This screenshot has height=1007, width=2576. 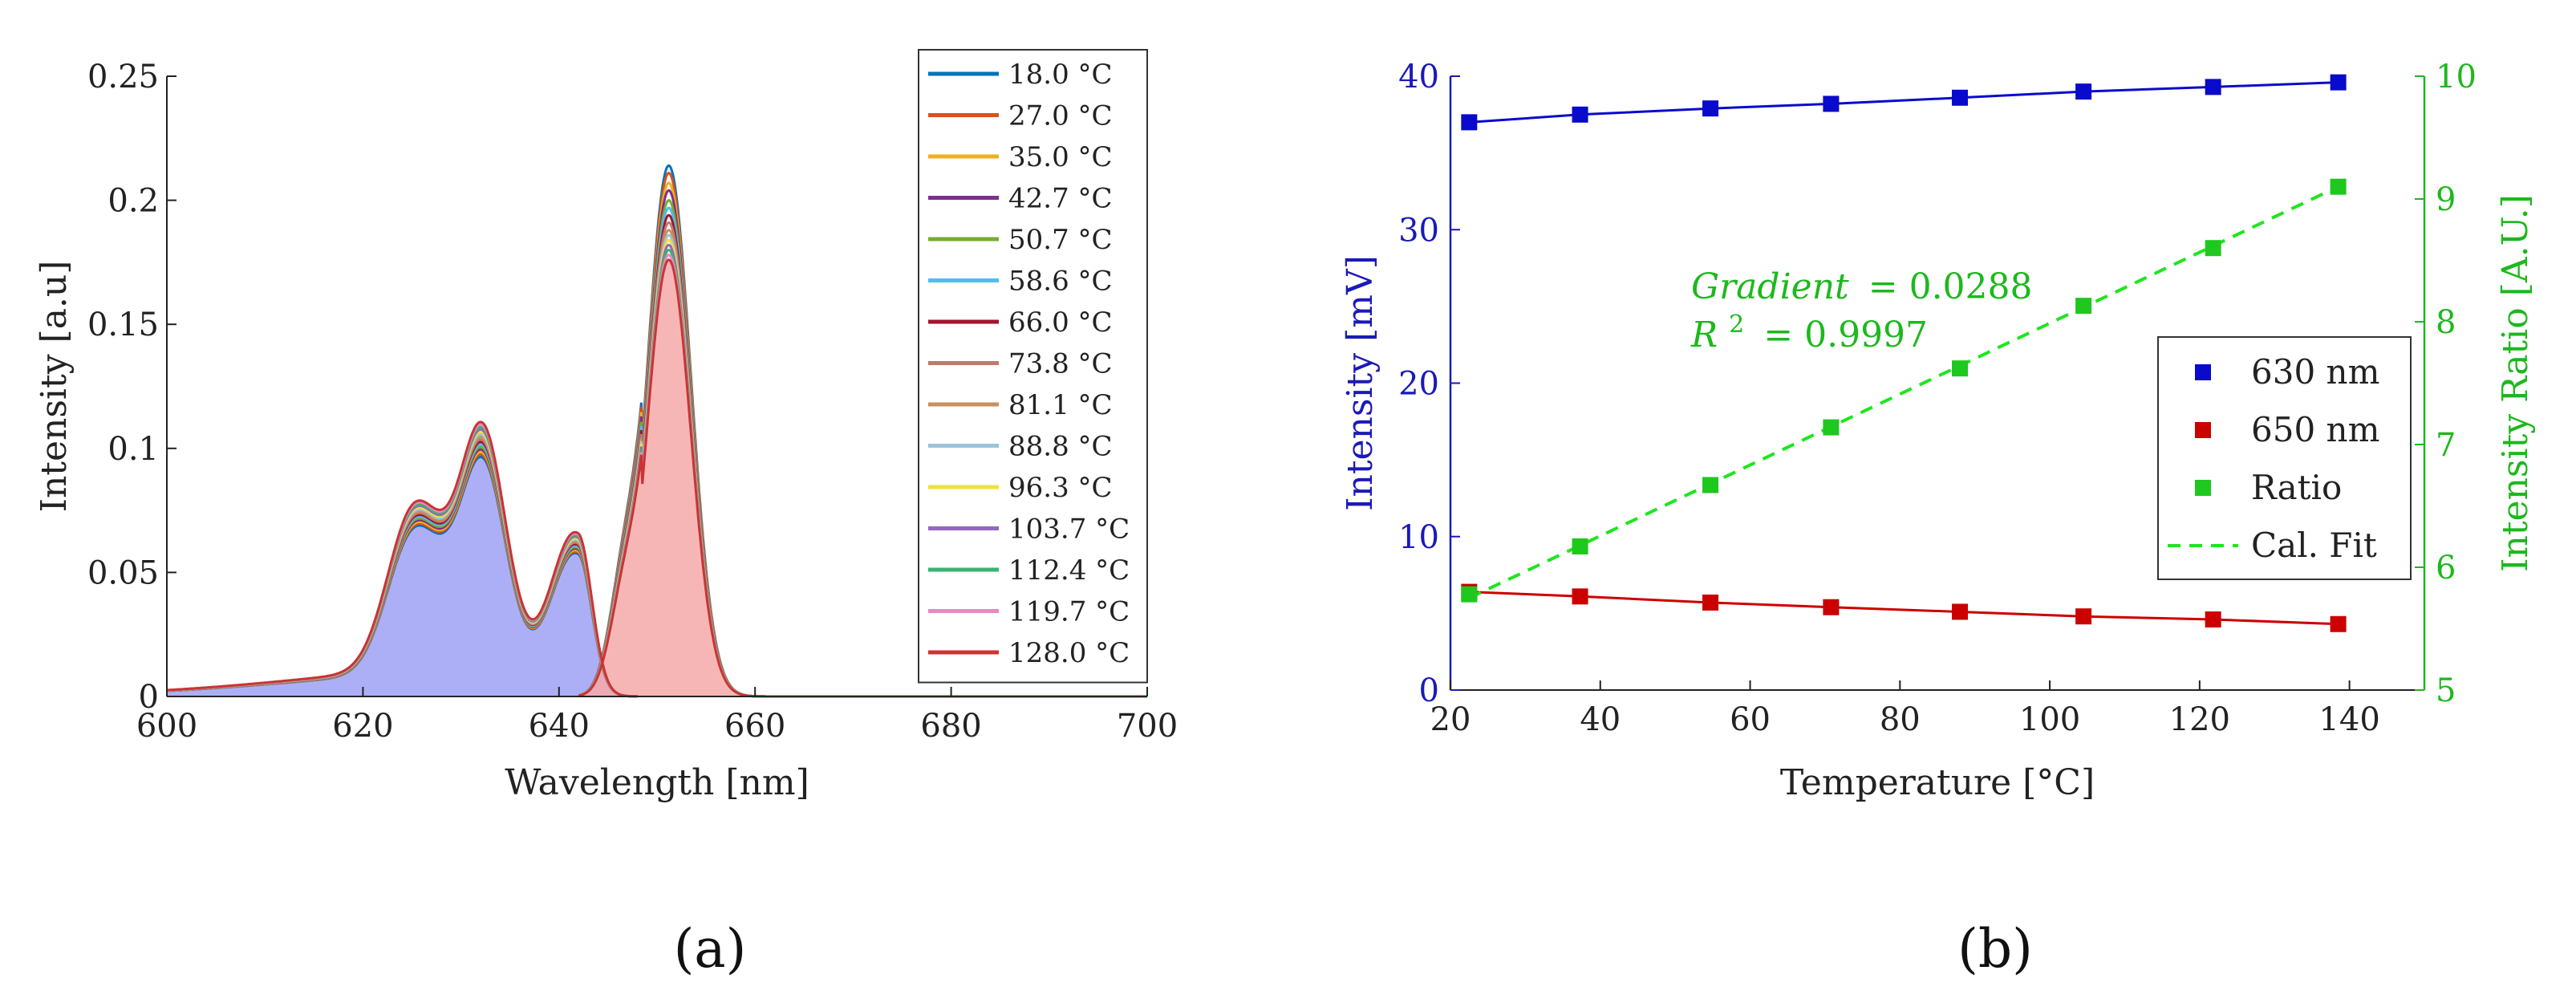 What do you see at coordinates (2456, 77) in the screenshot?
I see `panel-b-right-y-tick-label: 10` at bounding box center [2456, 77].